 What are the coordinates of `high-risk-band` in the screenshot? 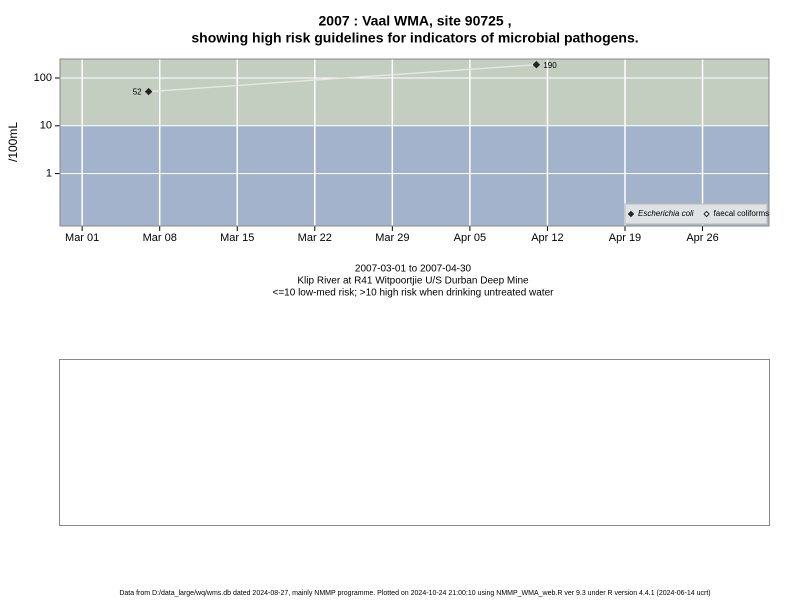 It's located at (414, 92).